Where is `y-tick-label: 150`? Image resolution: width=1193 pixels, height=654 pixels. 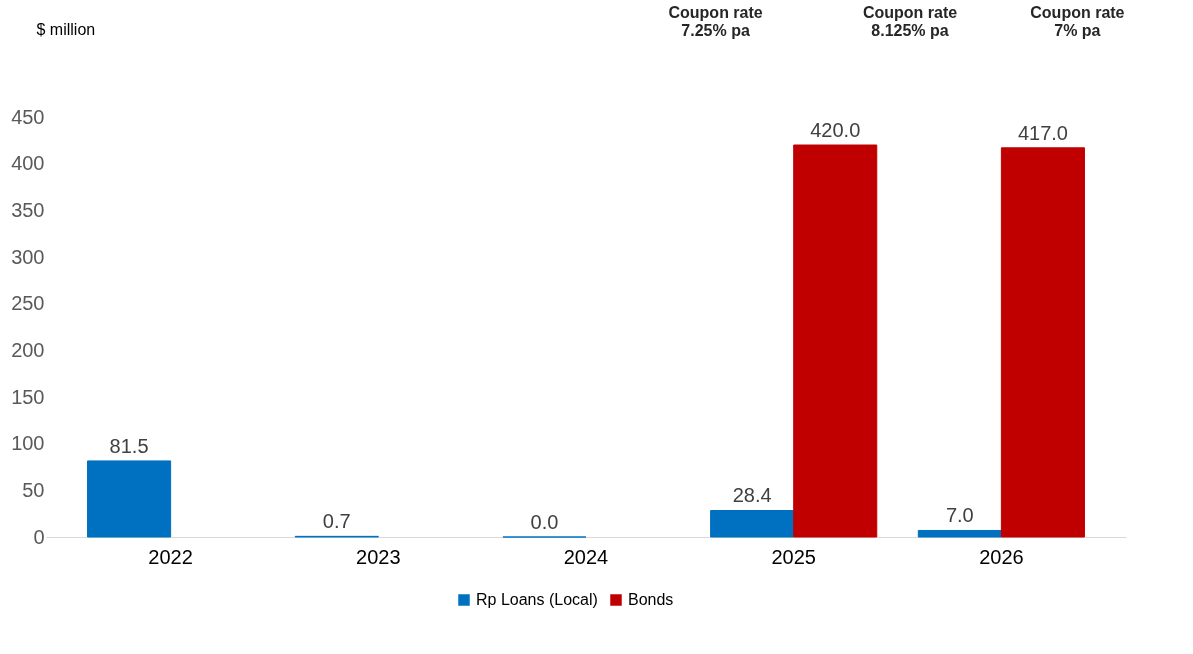
y-tick-label: 150 is located at coordinates (28, 396).